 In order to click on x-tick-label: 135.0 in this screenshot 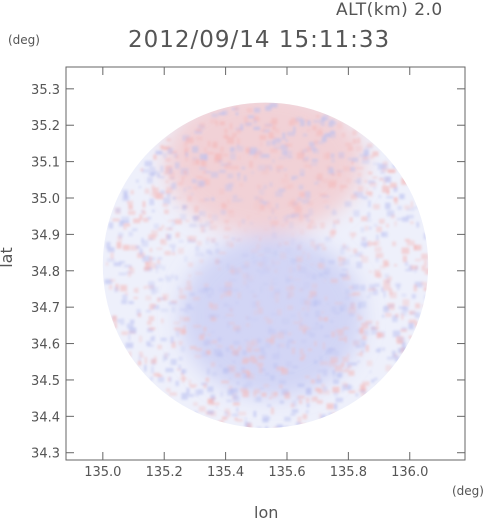, I will do `click(102, 472)`.